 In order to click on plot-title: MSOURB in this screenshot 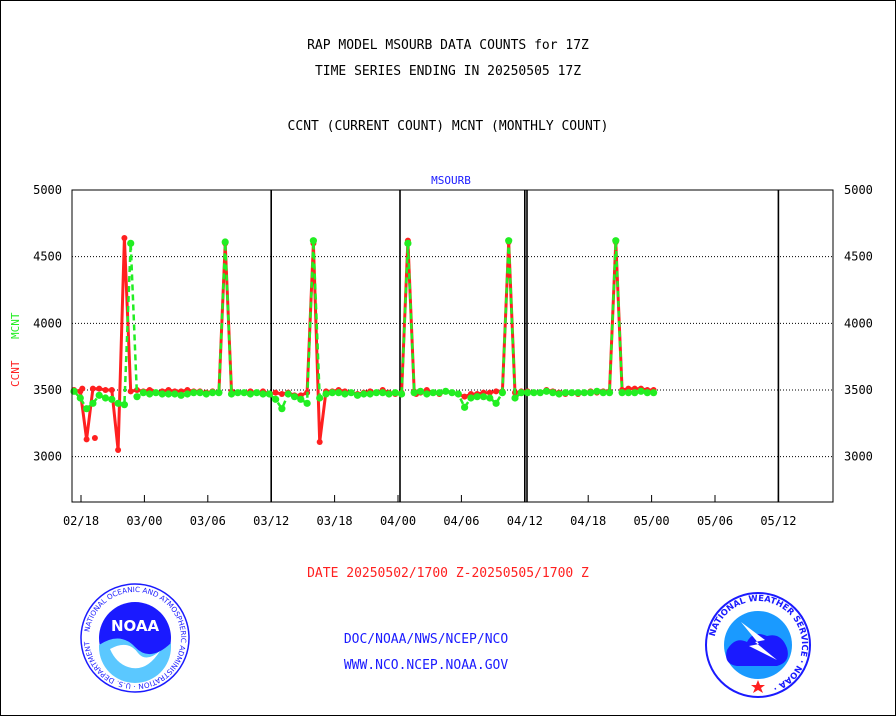, I will do `click(451, 180)`.